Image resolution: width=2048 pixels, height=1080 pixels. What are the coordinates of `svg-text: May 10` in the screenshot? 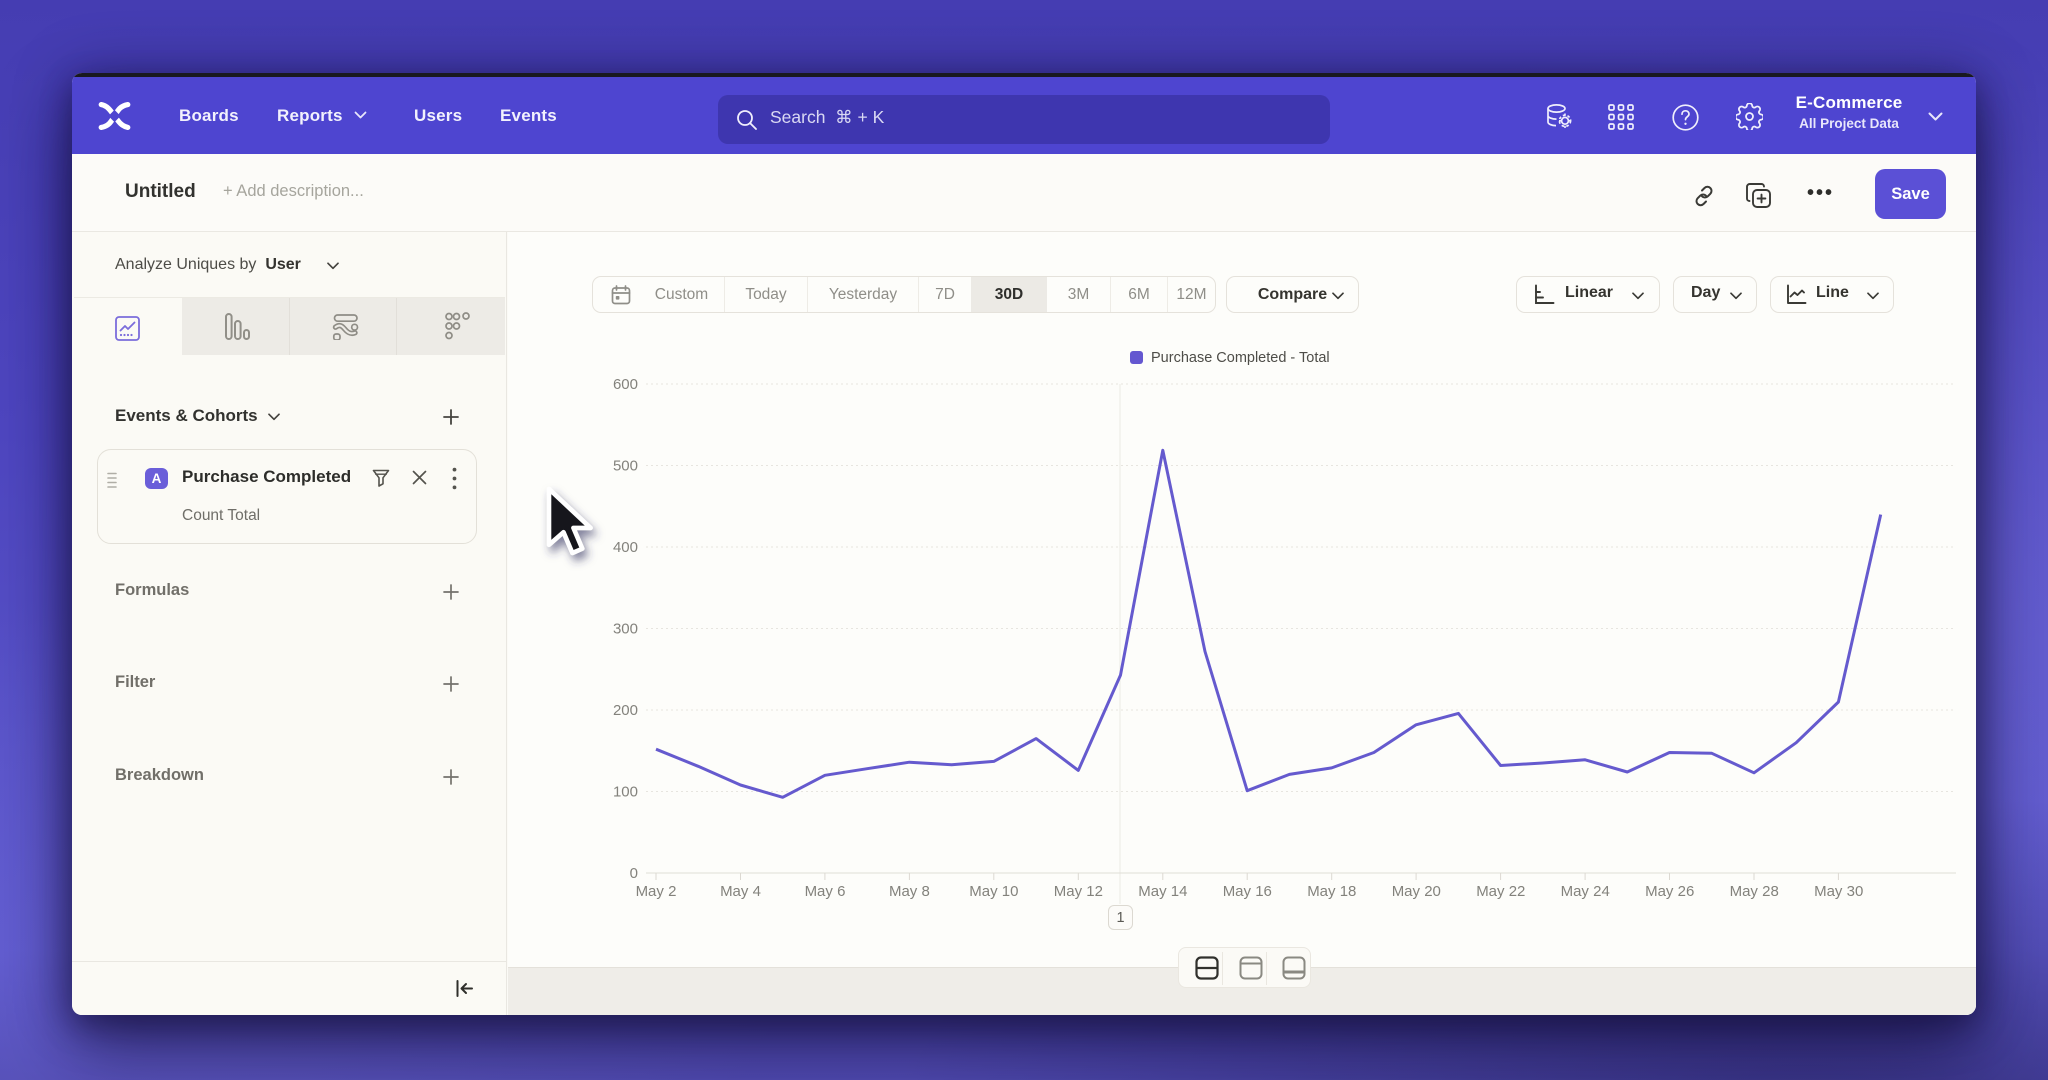 It's located at (993, 891).